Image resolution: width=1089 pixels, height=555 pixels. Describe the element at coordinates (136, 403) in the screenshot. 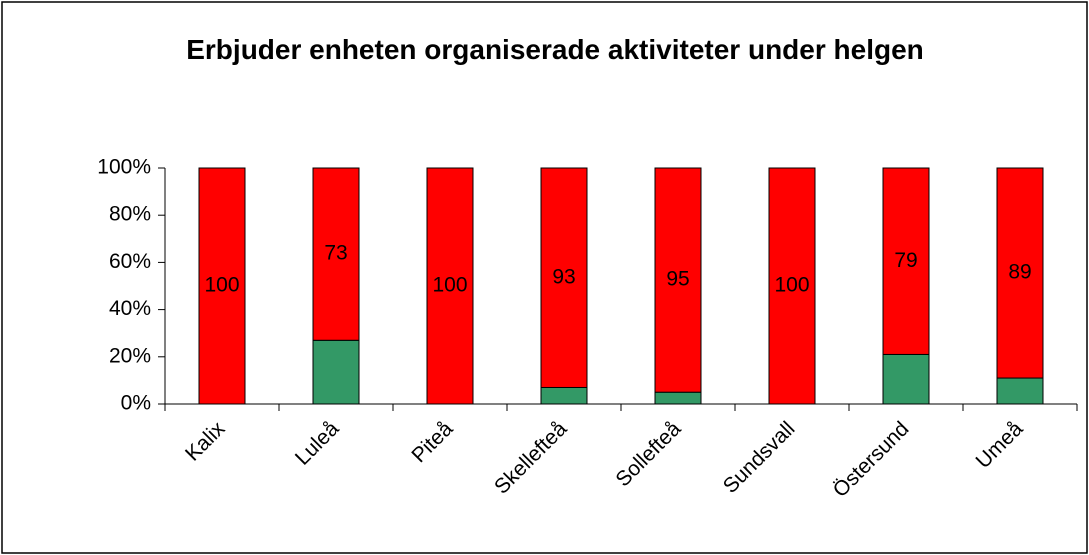

I see `y-tick-label: 0%` at that location.